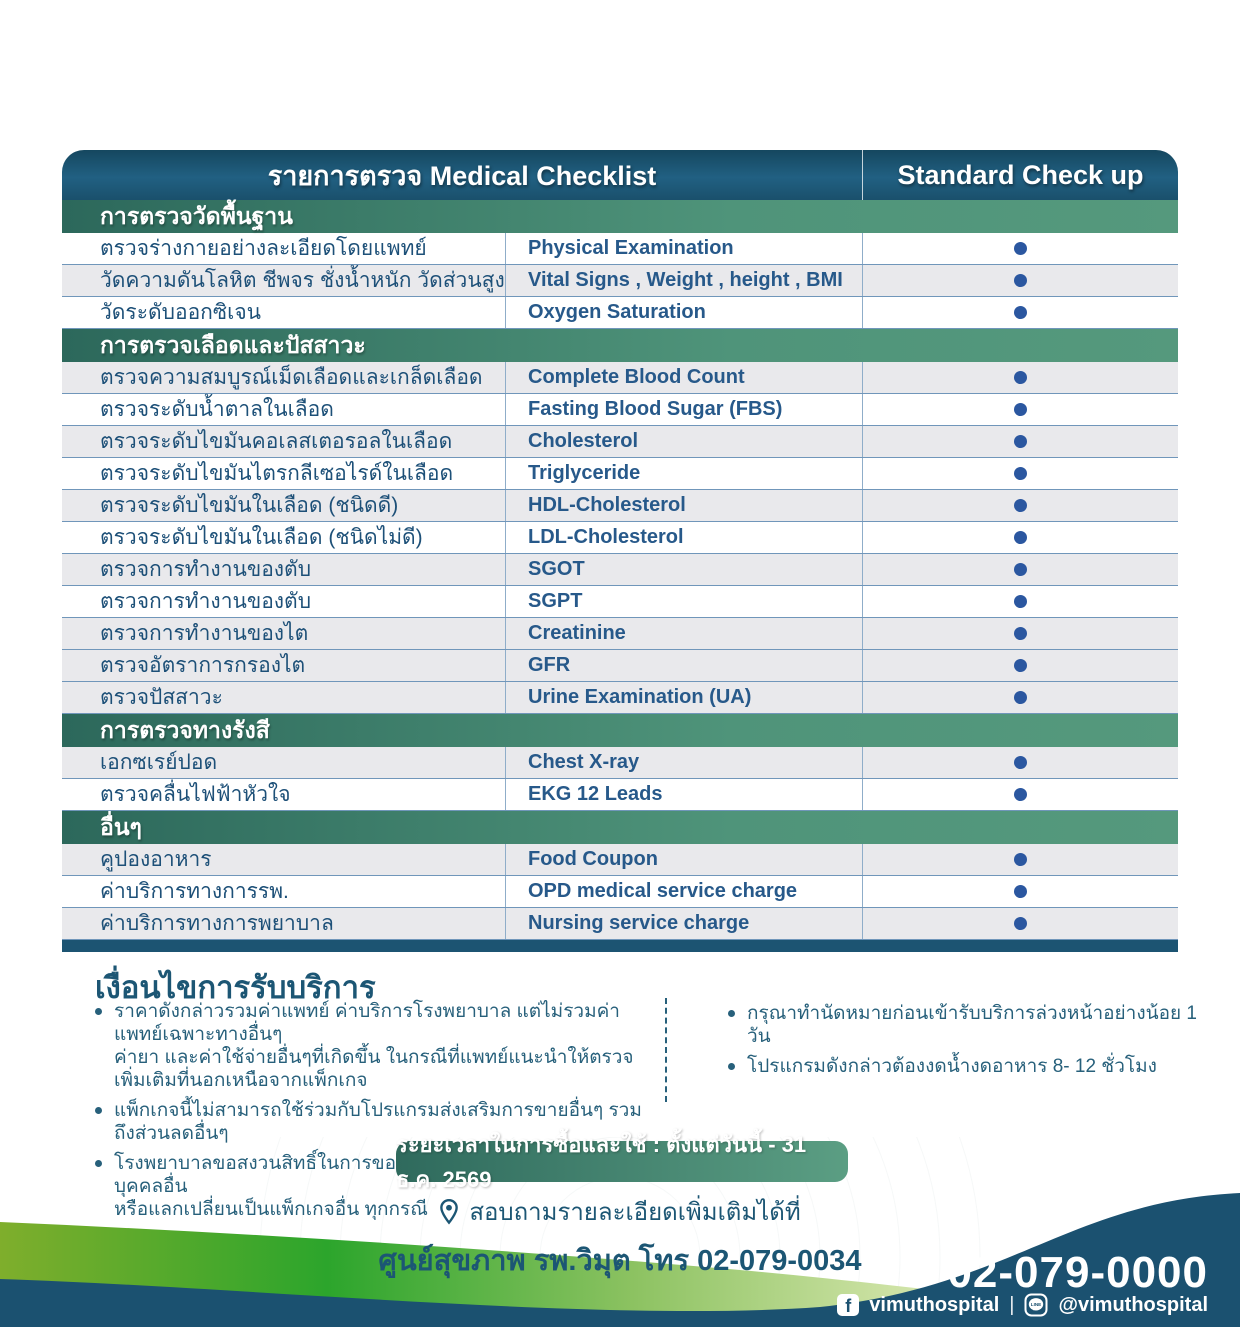 The image size is (1240, 1327). Describe the element at coordinates (683, 697) in the screenshot. I see `test-name-en: Urine Examination (UA)` at that location.